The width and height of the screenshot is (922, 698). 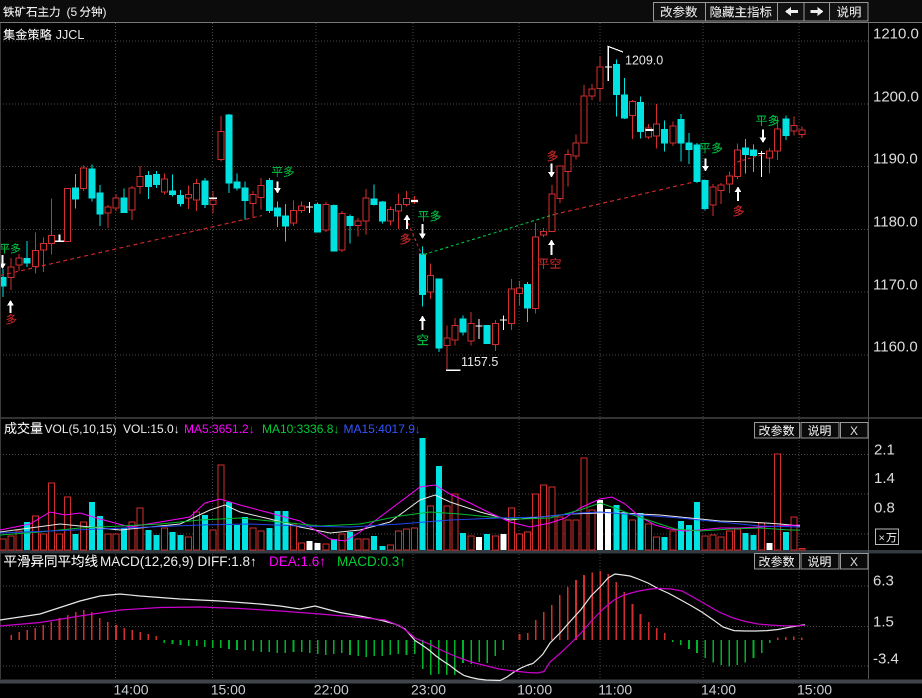 What do you see at coordinates (331, 690) in the screenshot?
I see `svg-text: 22:00` at bounding box center [331, 690].